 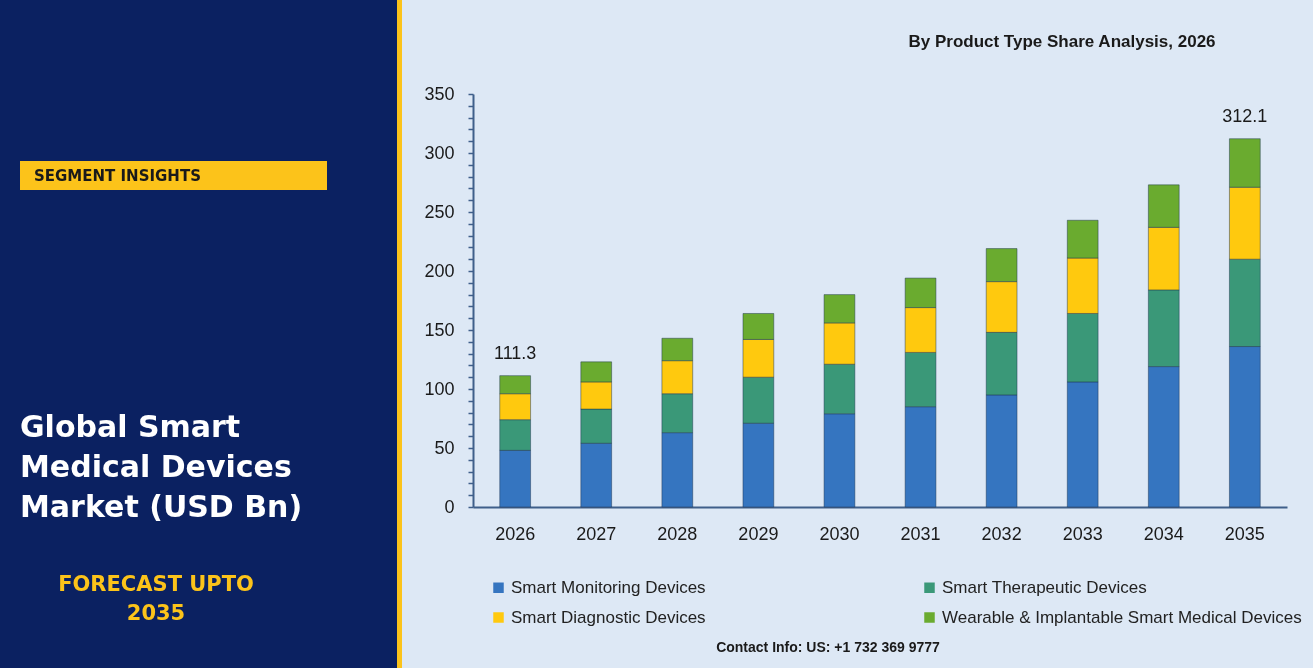 What do you see at coordinates (1062, 41) in the screenshot?
I see `chart-subtitle: By Product Type Share Analysis, 2026` at bounding box center [1062, 41].